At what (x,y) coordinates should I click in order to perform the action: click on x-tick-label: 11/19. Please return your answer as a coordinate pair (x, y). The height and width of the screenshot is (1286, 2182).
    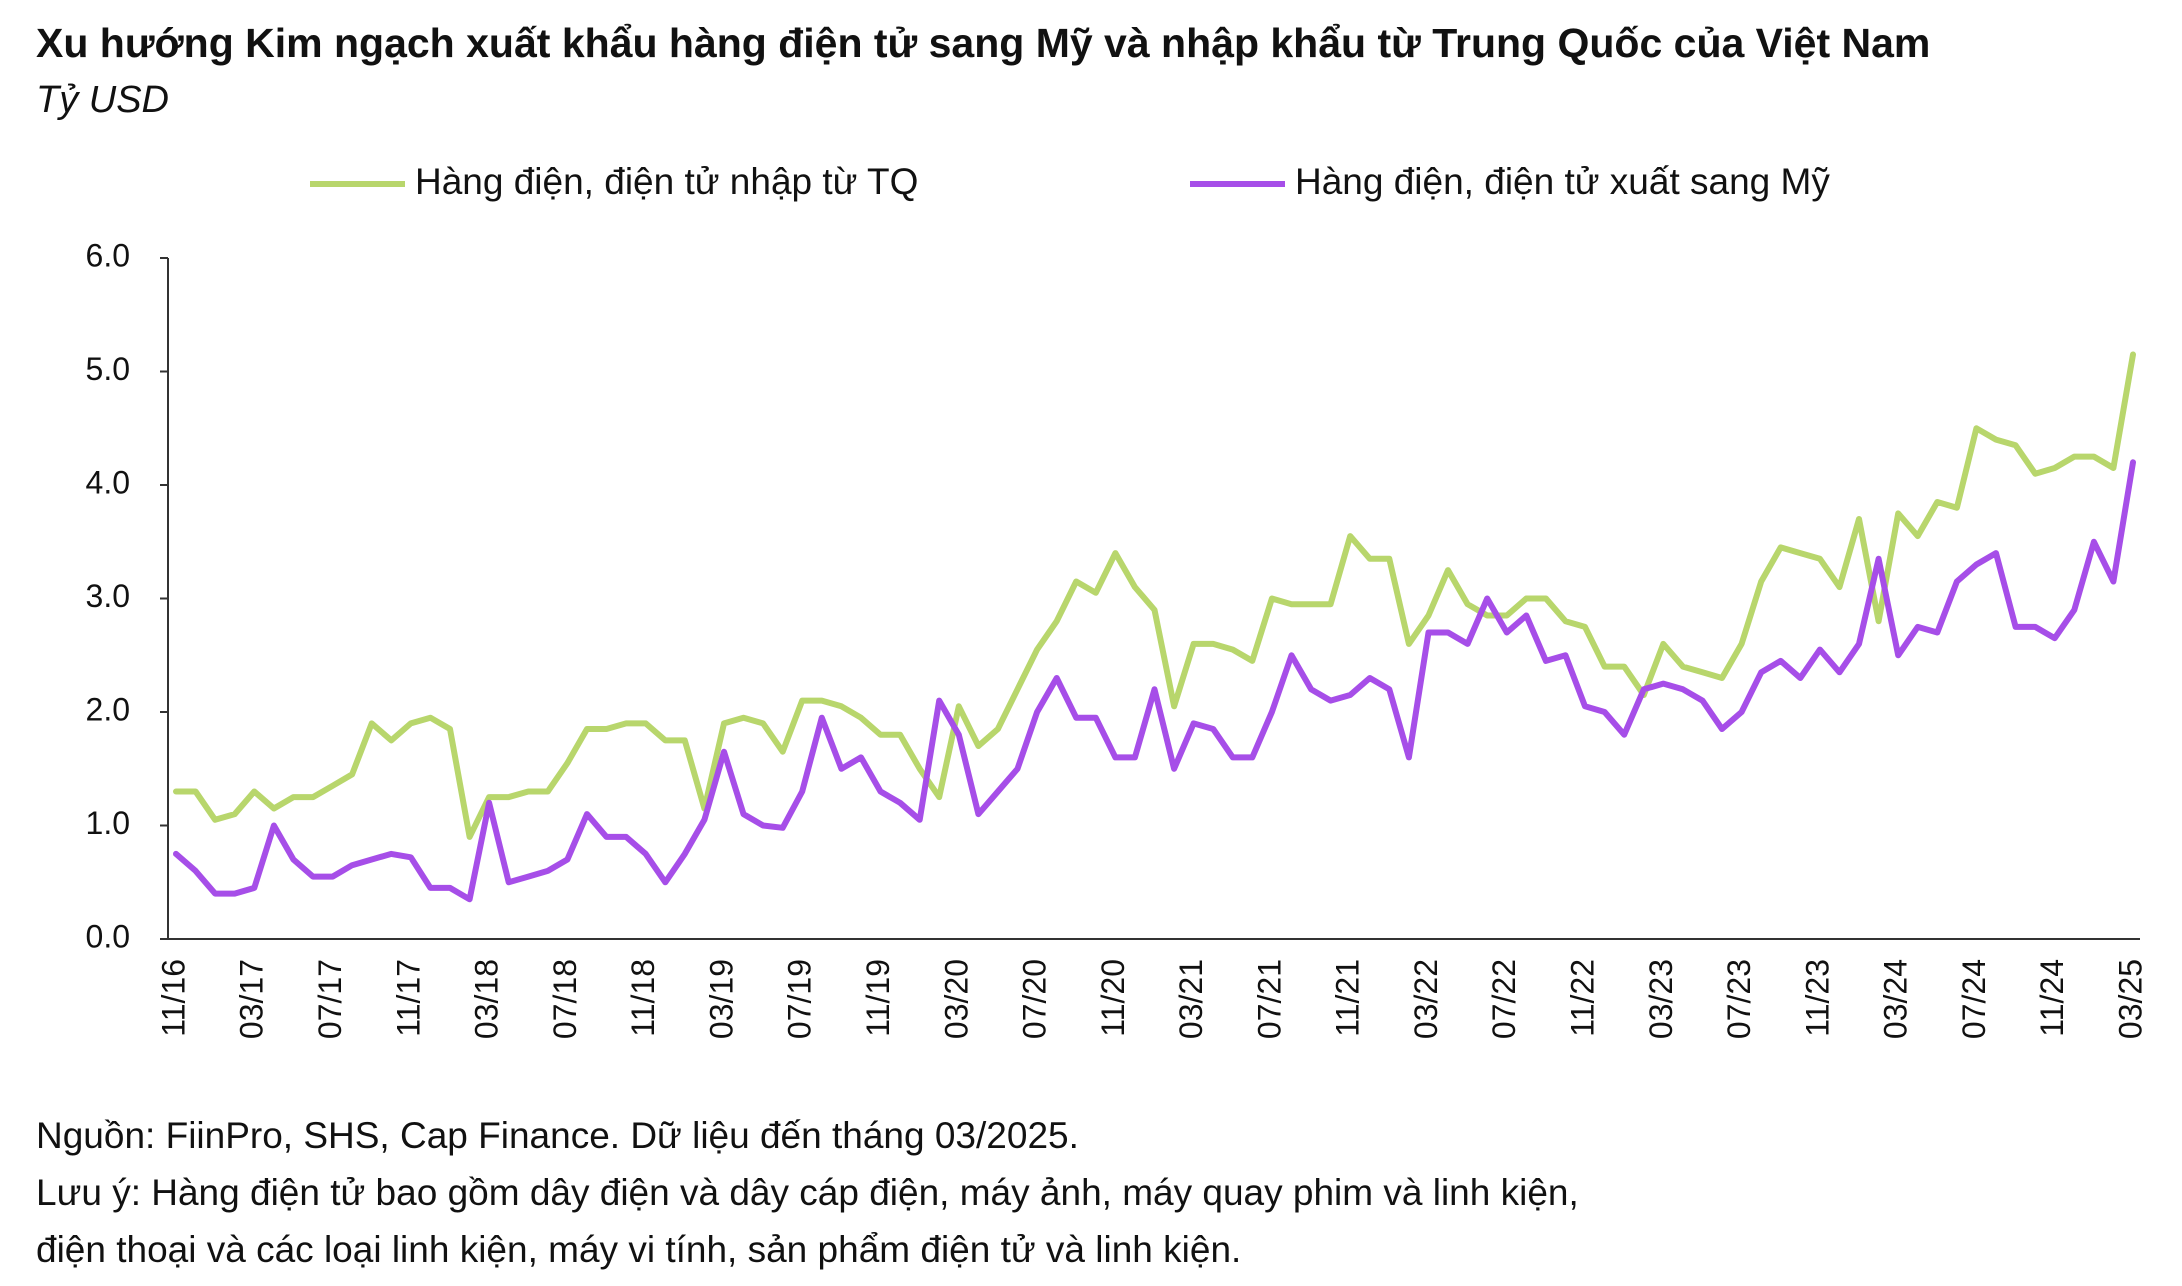
    Looking at the image, I should click on (878, 998).